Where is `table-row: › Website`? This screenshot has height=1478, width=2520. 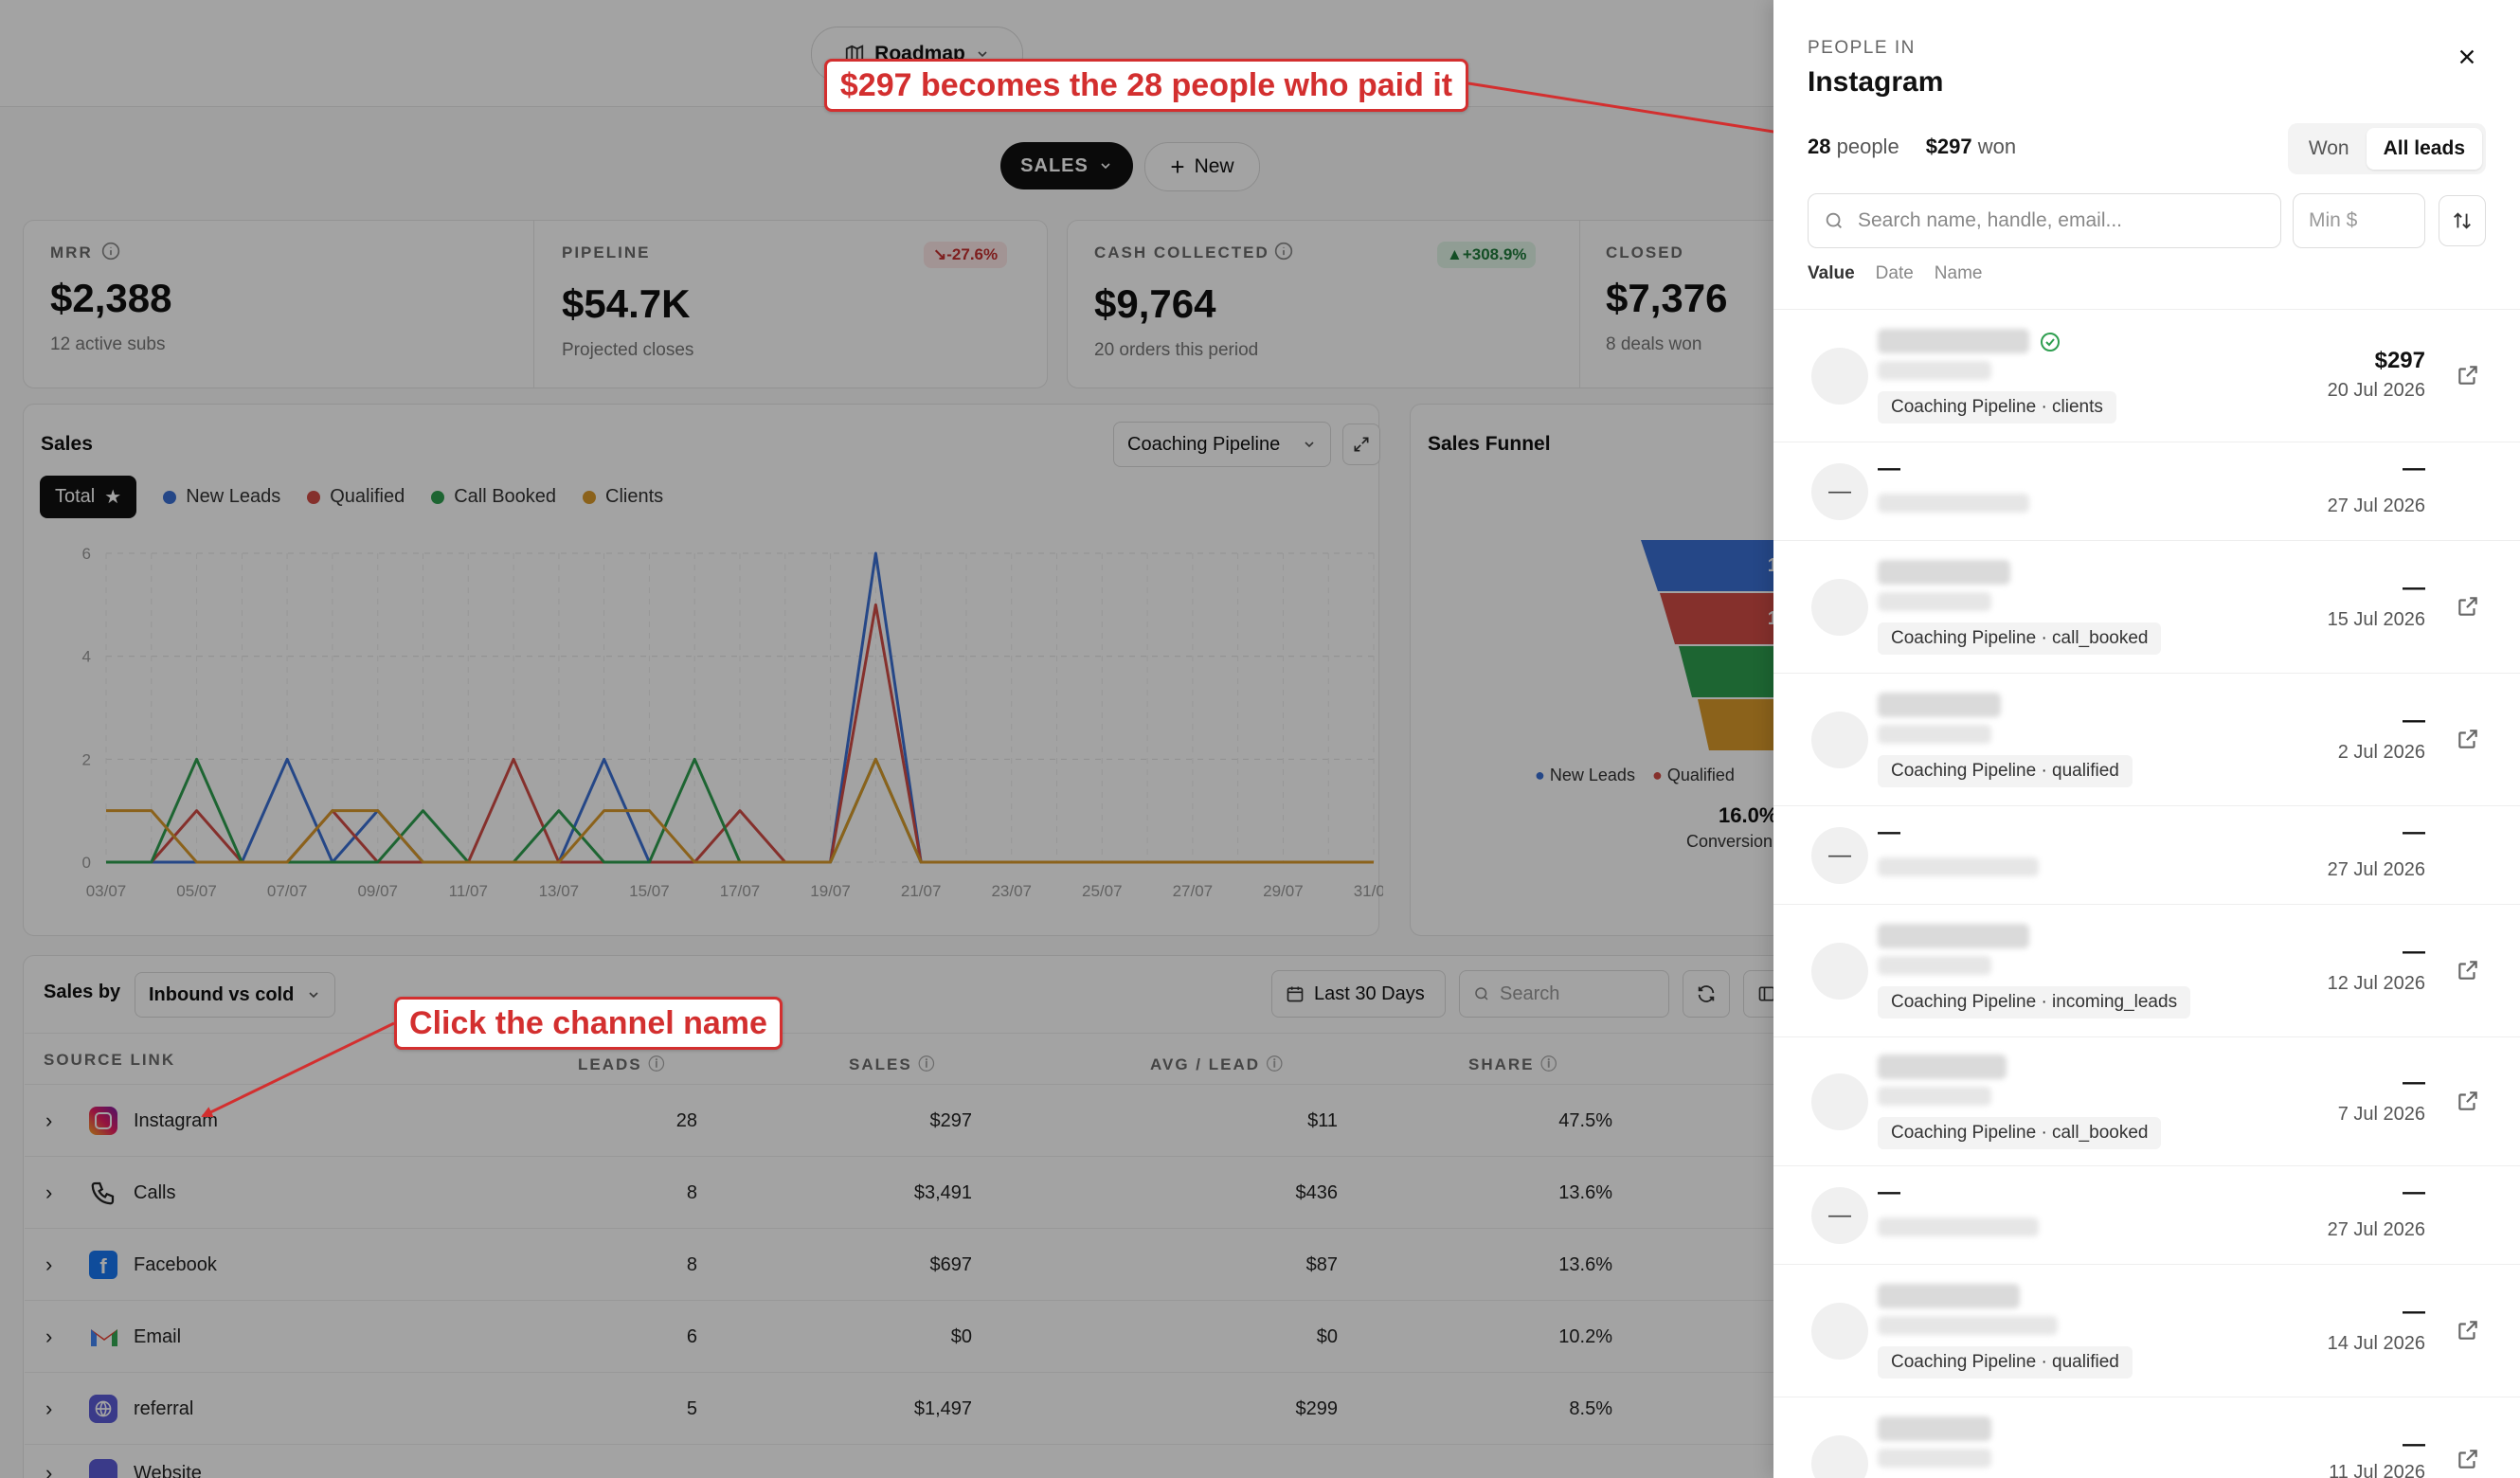 table-row: › Website is located at coordinates (899, 1461).